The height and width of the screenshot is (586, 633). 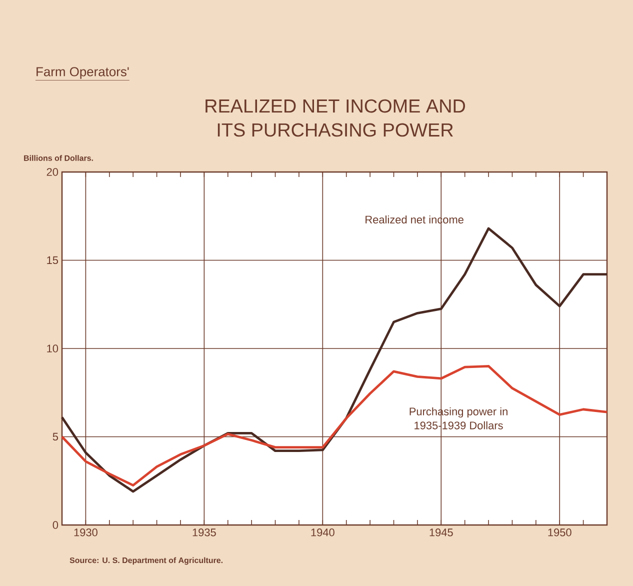 What do you see at coordinates (82, 73) in the screenshot?
I see `chart-subtitle: Farm Operators'` at bounding box center [82, 73].